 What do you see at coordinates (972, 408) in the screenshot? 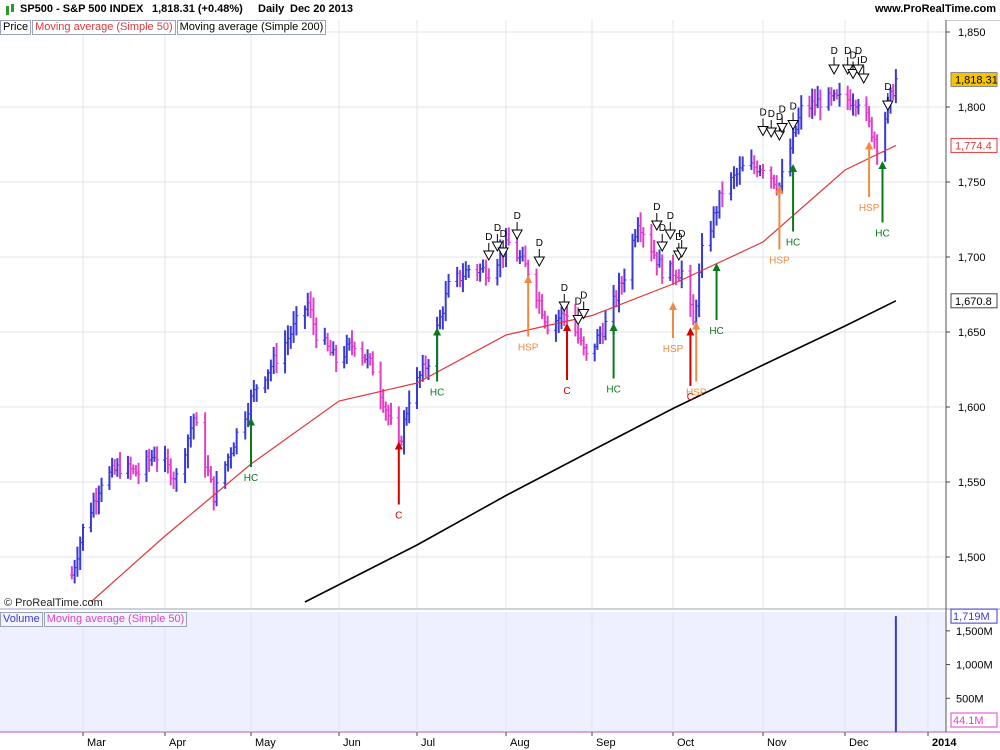
I see `y-tick-label: 1,600` at bounding box center [972, 408].